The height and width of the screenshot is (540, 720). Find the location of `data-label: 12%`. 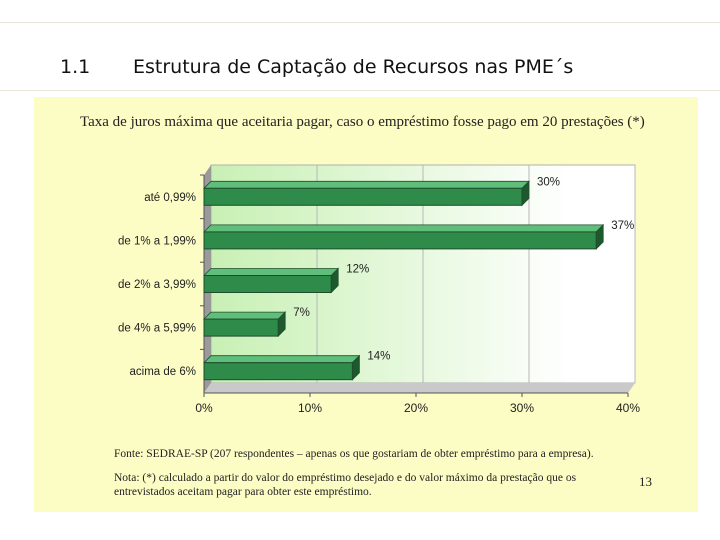

data-label: 12% is located at coordinates (357, 270).